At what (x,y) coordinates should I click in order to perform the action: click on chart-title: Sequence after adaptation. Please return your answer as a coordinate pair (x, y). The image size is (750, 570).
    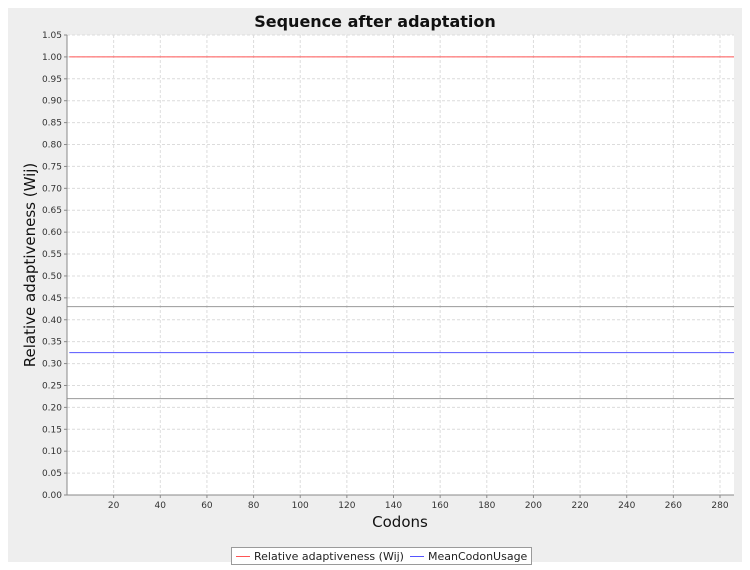
    Looking at the image, I should click on (375, 21).